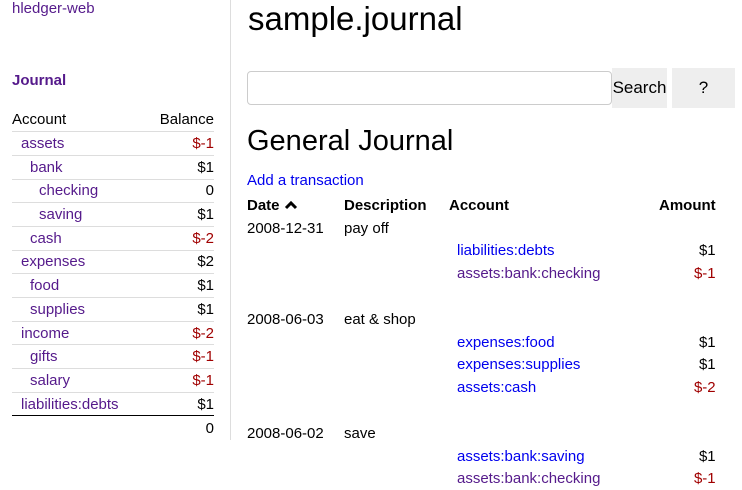 This screenshot has height=490, width=742. Describe the element at coordinates (355, 18) in the screenshot. I see `page-title: sample.journal` at that location.